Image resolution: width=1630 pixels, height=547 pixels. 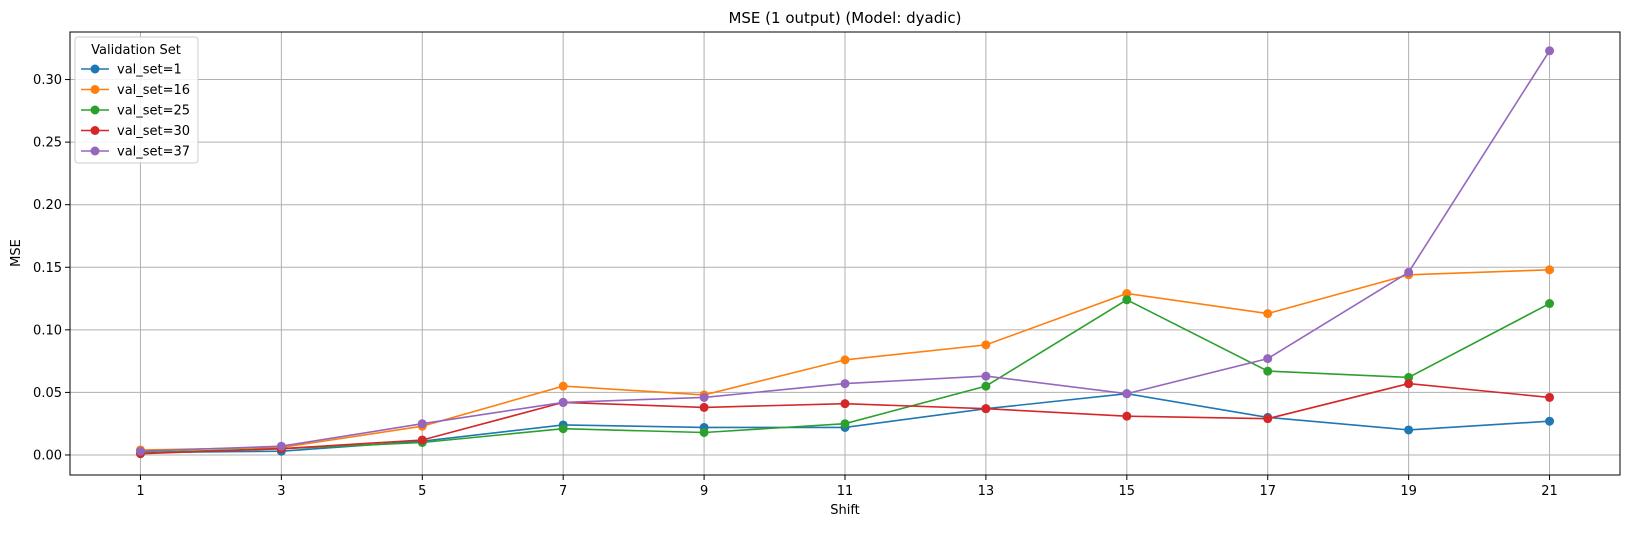 What do you see at coordinates (153, 152) in the screenshot?
I see `legend-label: val_set=37` at bounding box center [153, 152].